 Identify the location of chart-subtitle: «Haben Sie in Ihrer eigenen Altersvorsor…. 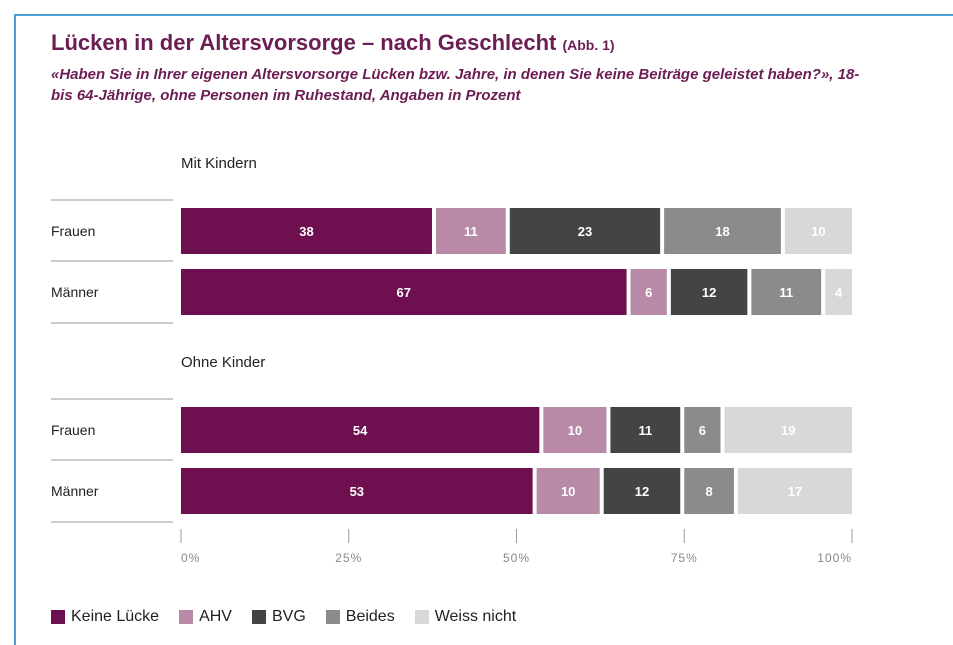
(455, 85).